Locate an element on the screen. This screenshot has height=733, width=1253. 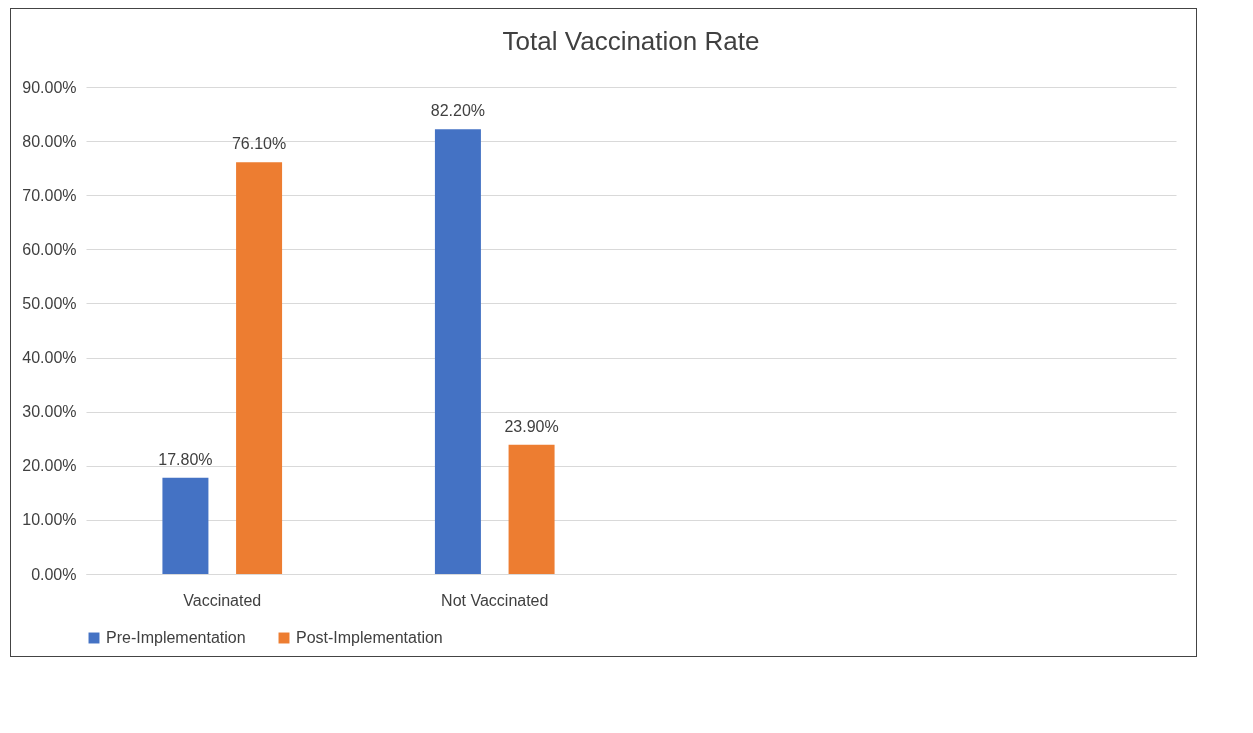
y-tick-label: 80.00% is located at coordinates (49, 141).